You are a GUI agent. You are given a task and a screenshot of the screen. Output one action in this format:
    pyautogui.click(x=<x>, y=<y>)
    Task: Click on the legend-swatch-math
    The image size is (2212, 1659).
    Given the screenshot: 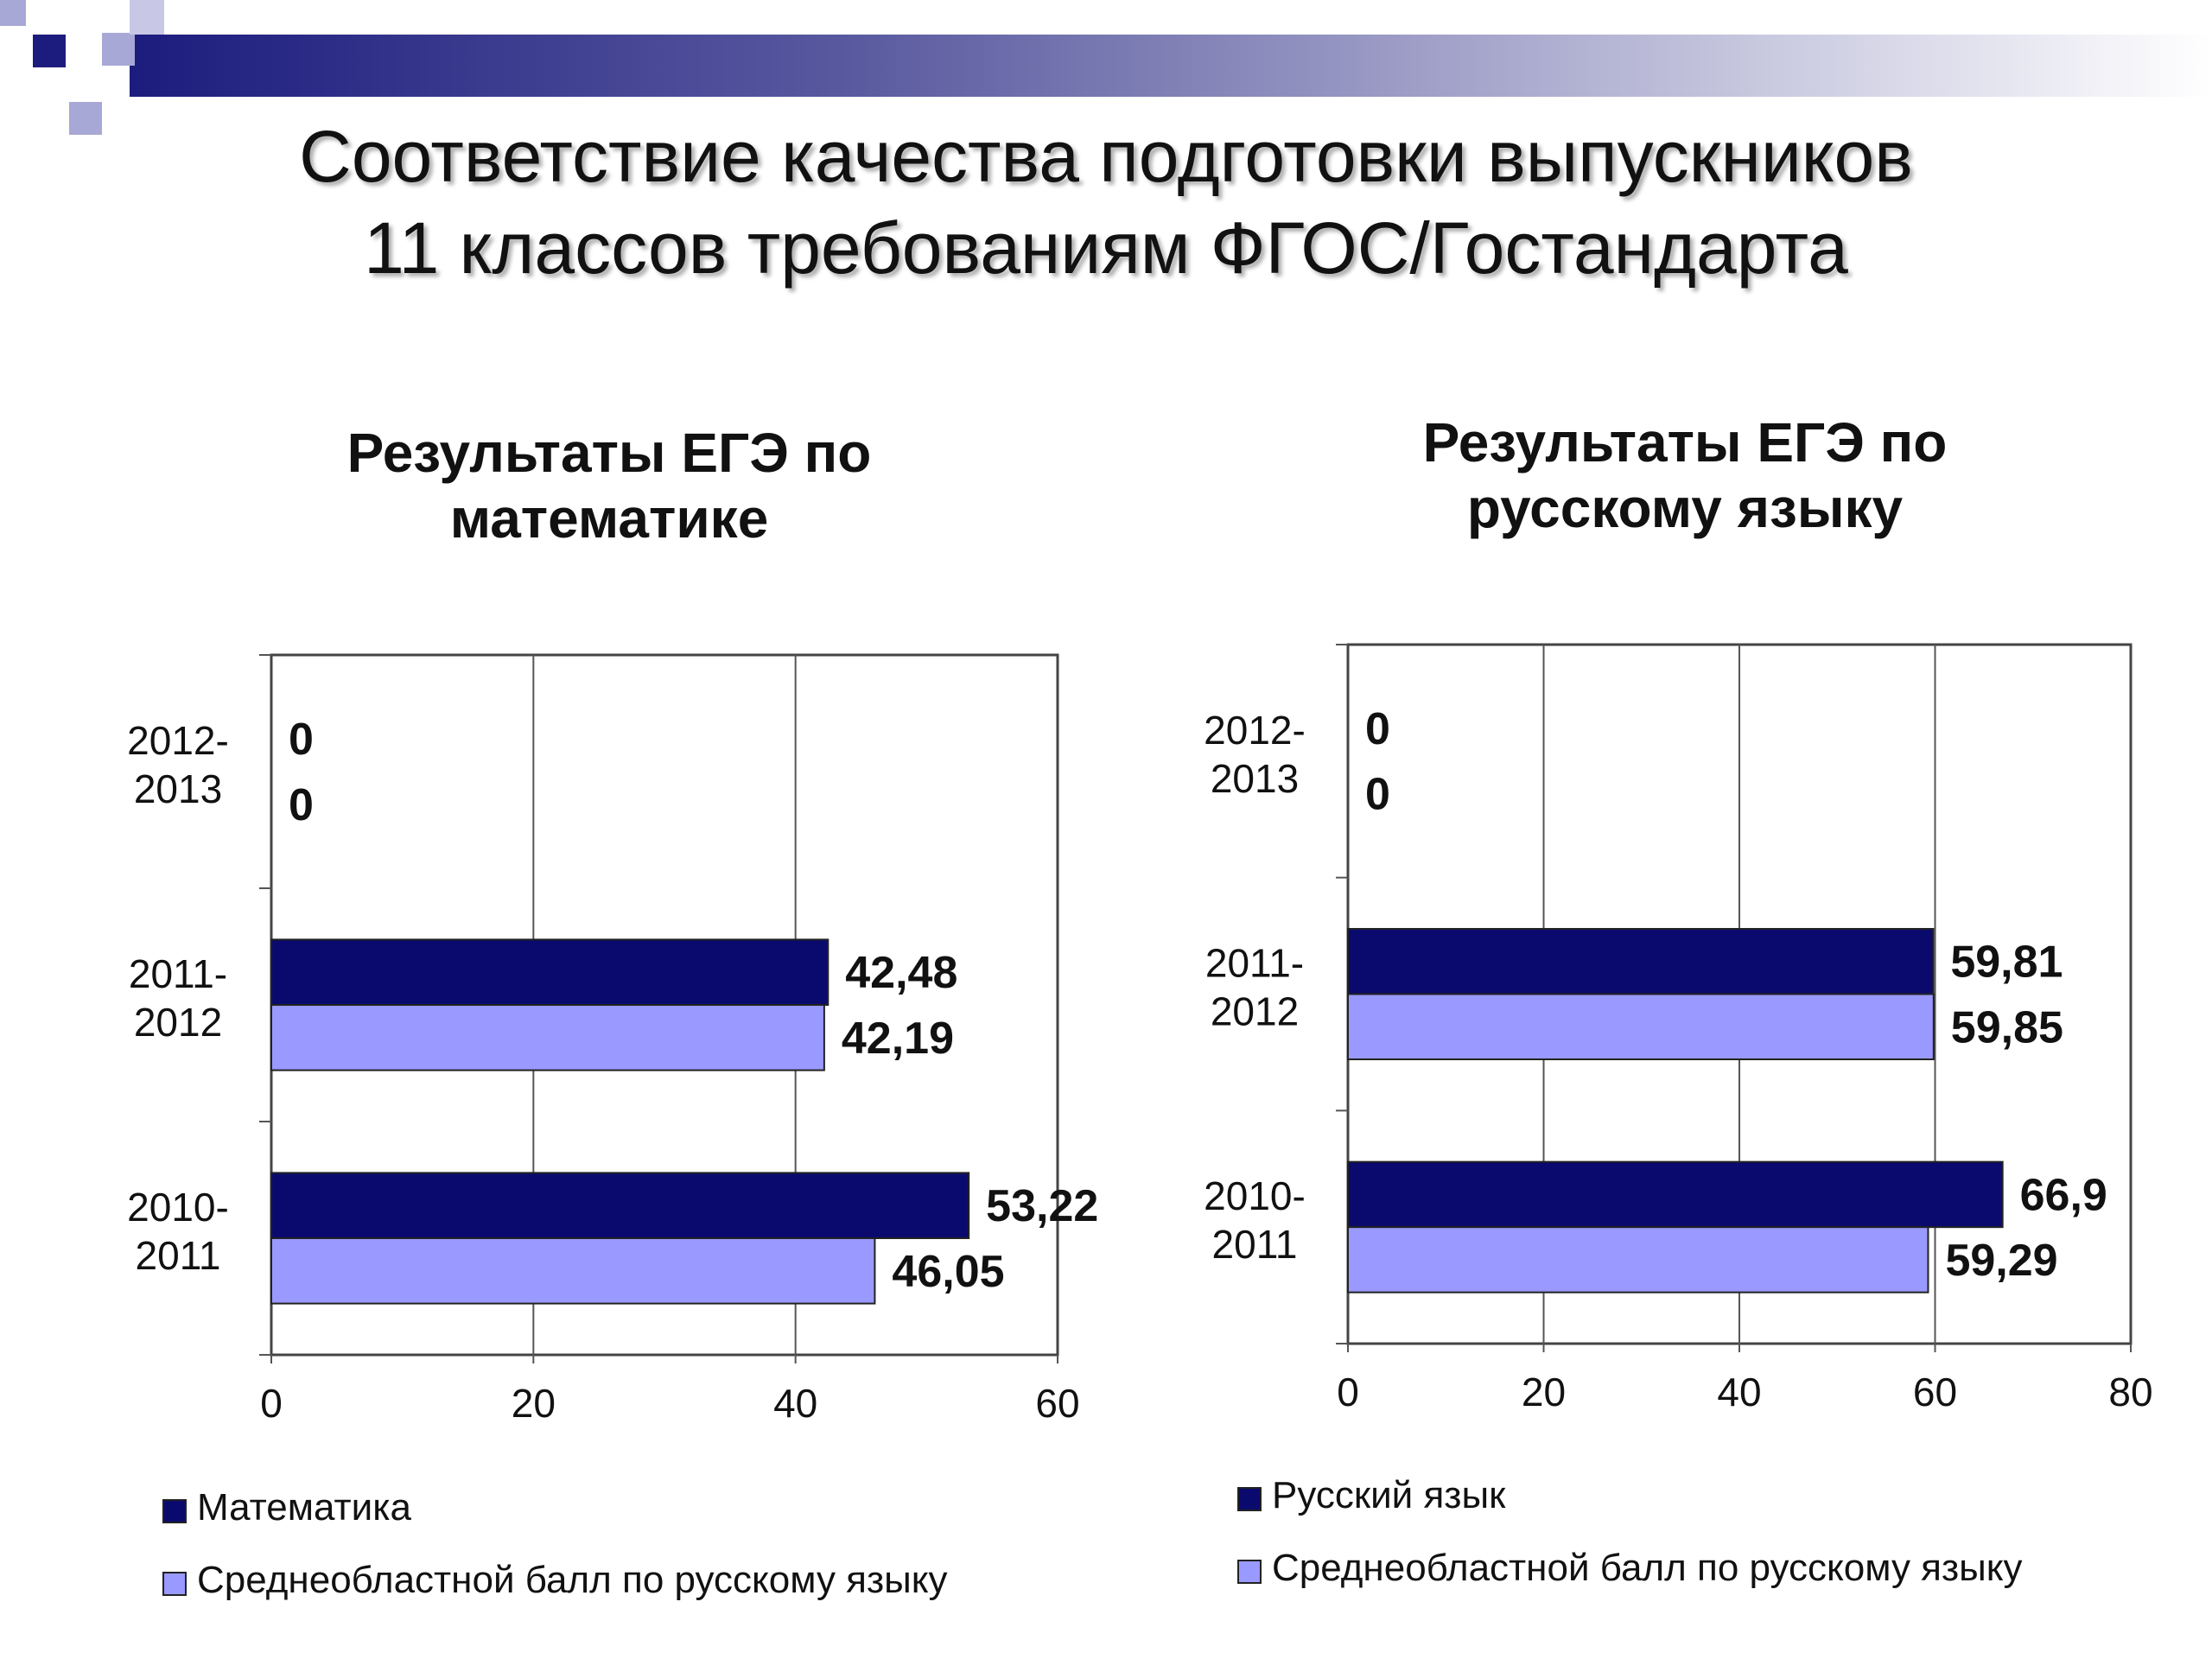 What is the action you would take?
    pyautogui.click(x=174, y=1511)
    